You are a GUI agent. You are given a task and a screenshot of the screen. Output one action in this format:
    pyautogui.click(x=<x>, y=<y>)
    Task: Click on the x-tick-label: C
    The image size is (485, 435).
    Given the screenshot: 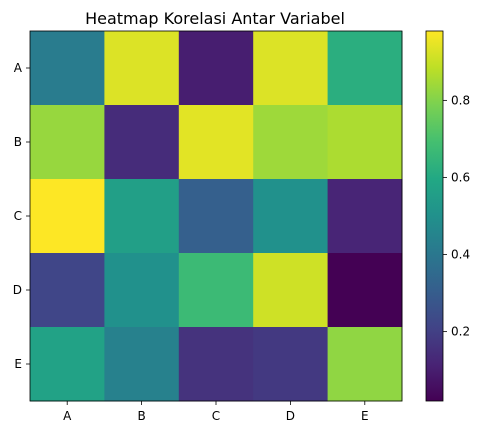 What is the action you would take?
    pyautogui.click(x=216, y=416)
    